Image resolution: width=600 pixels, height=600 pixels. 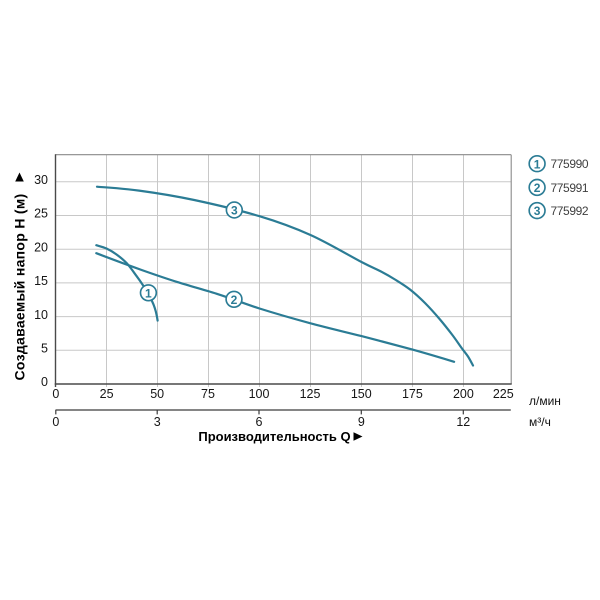 What do you see at coordinates (20, 287) in the screenshot?
I see `svg-text: Создаваемый напор H (м)` at bounding box center [20, 287].